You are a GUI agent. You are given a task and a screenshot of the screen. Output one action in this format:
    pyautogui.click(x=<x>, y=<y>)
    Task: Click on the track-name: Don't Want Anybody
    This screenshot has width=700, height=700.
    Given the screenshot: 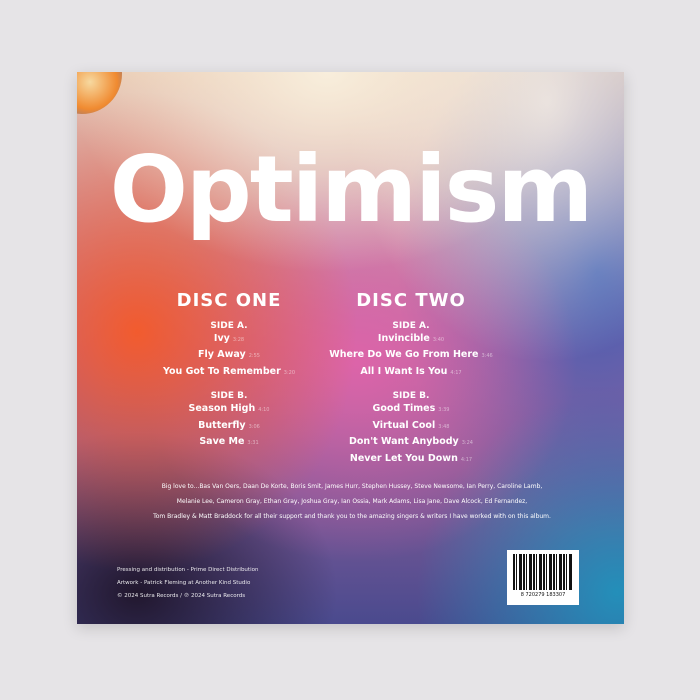 What is the action you would take?
    pyautogui.click(x=404, y=442)
    